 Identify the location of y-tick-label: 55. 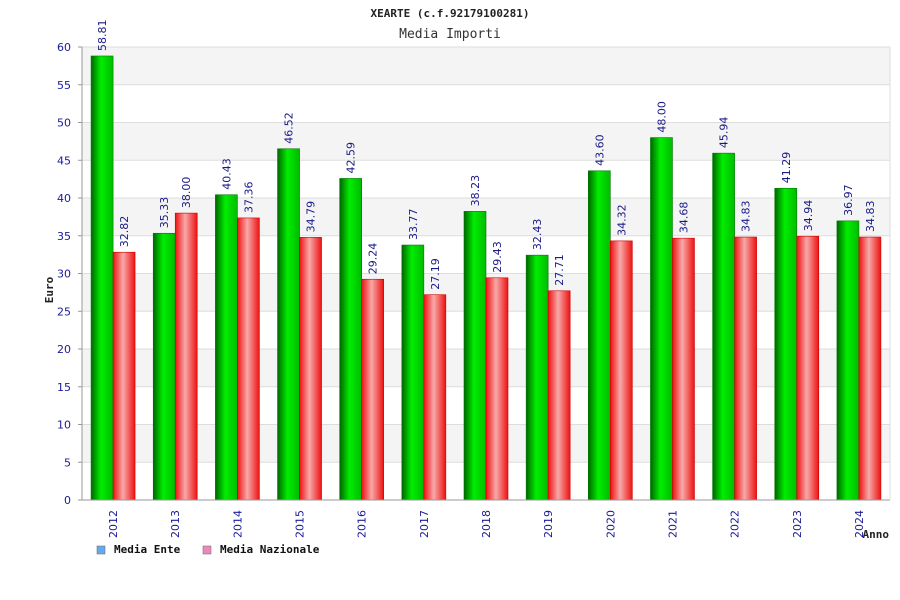
(64, 85).